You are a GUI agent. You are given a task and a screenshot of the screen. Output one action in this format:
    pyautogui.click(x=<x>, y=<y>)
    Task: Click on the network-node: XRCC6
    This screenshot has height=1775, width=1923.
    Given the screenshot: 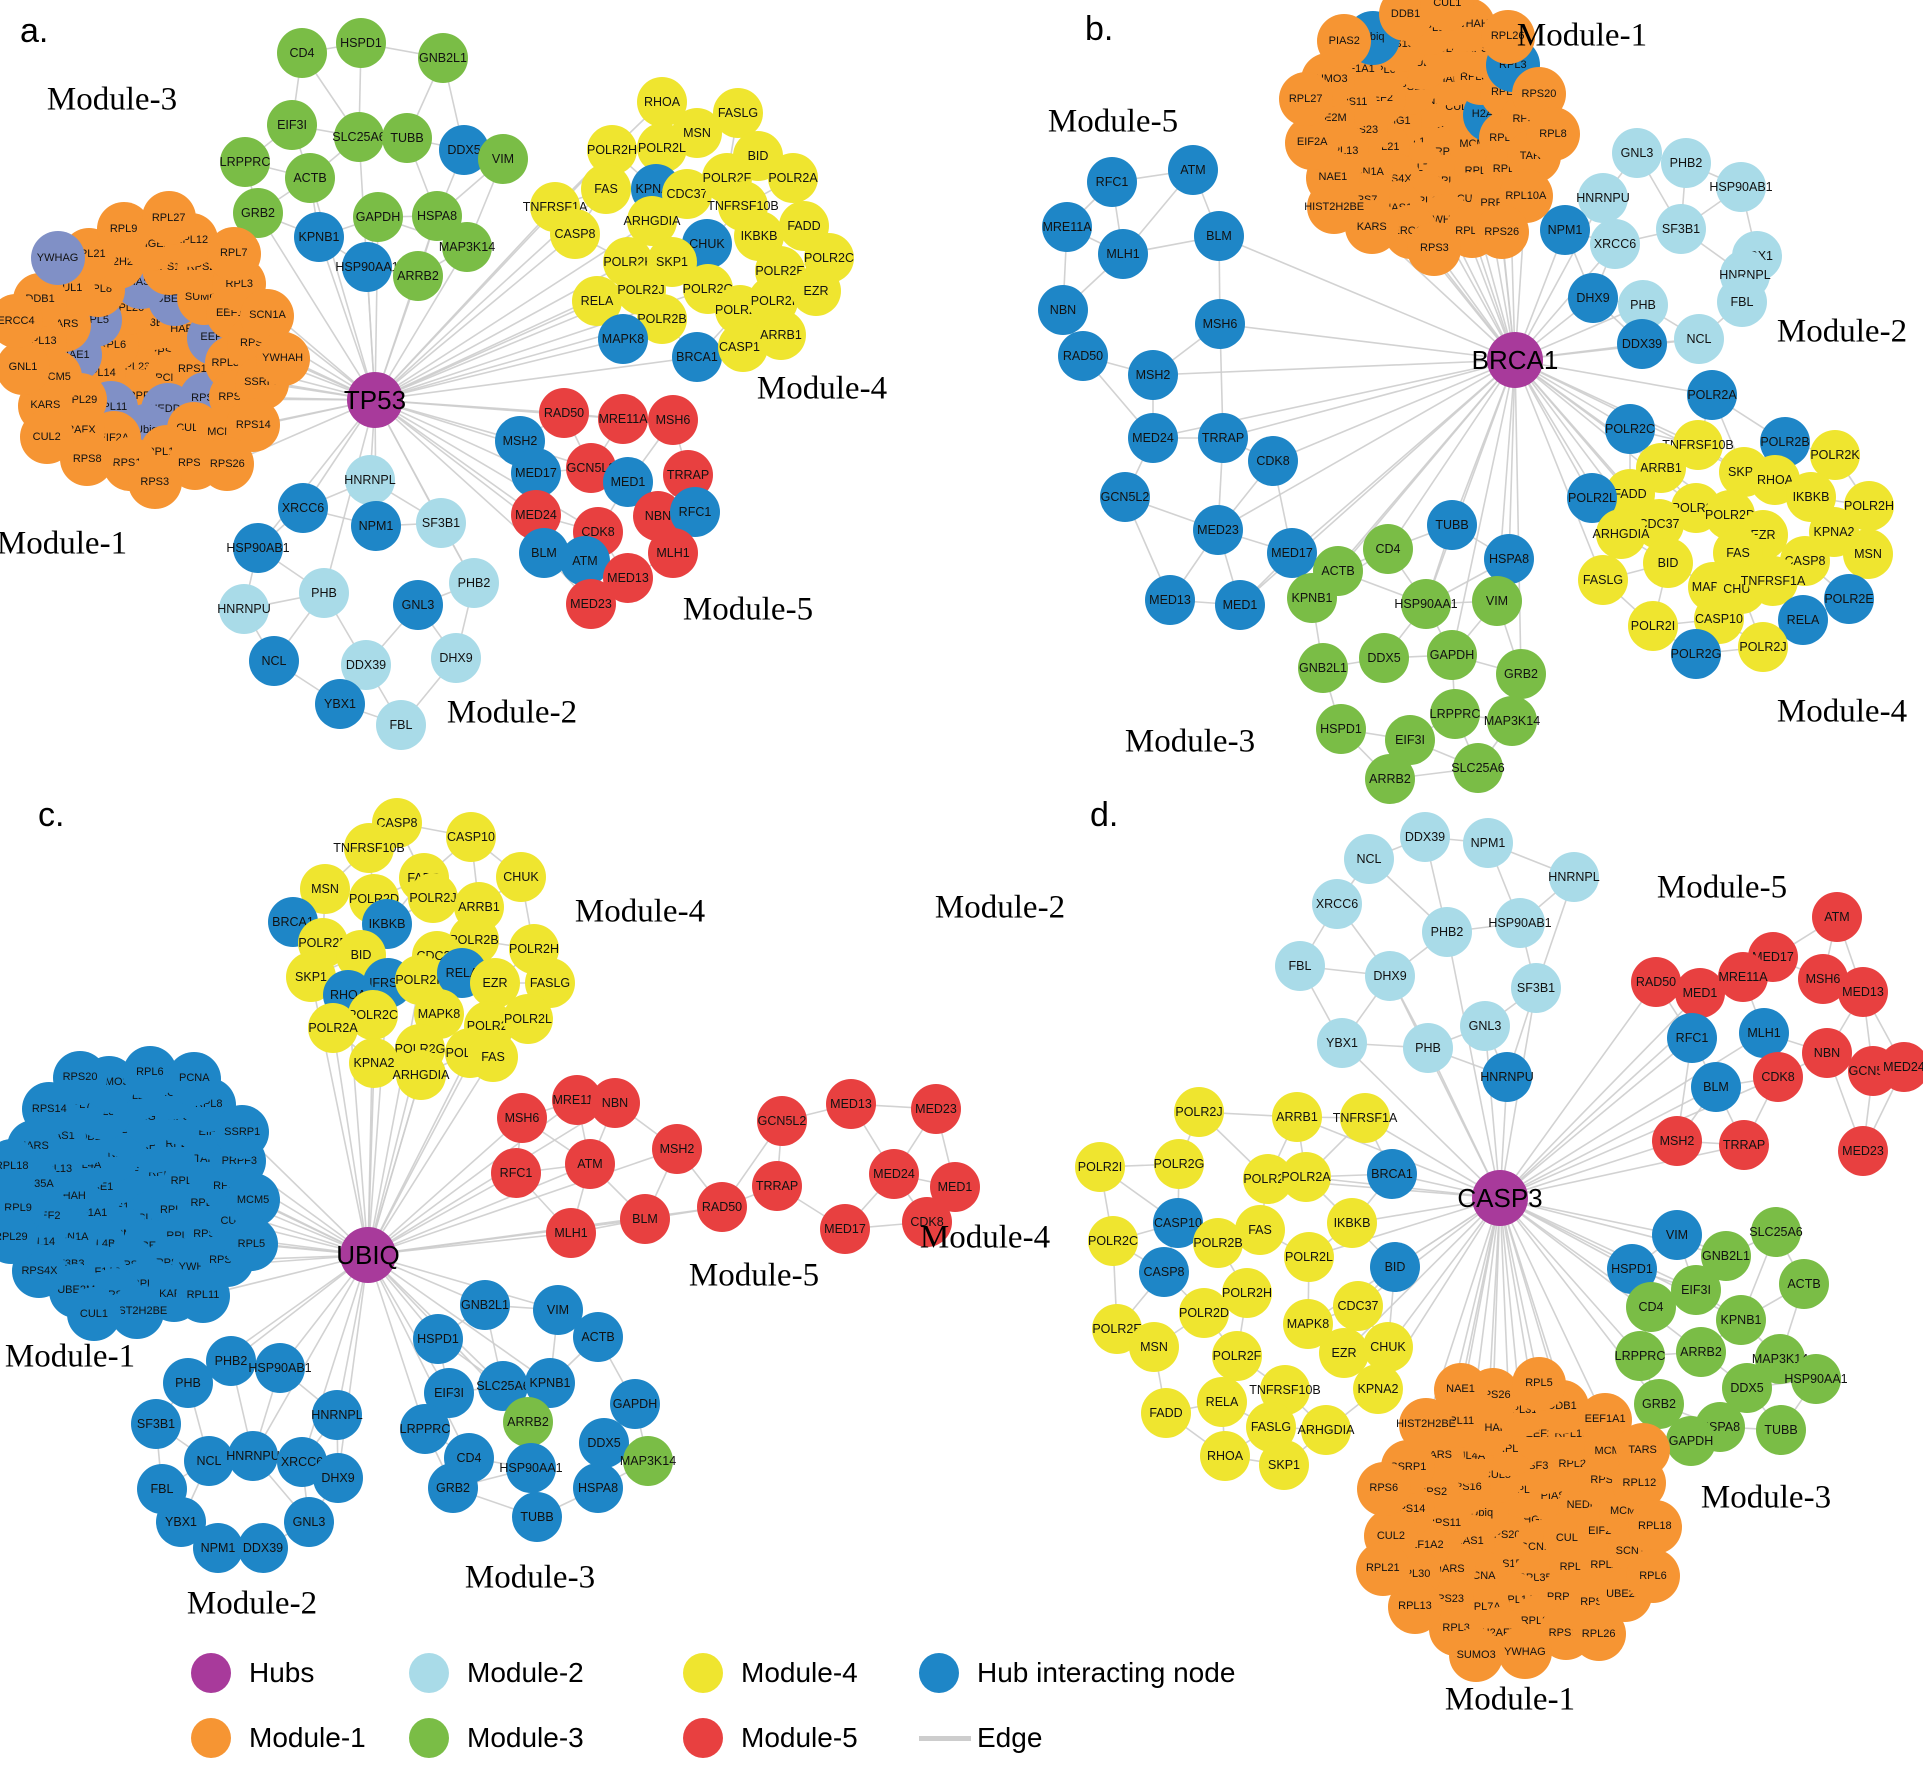 What is the action you would take?
    pyautogui.click(x=1337, y=904)
    